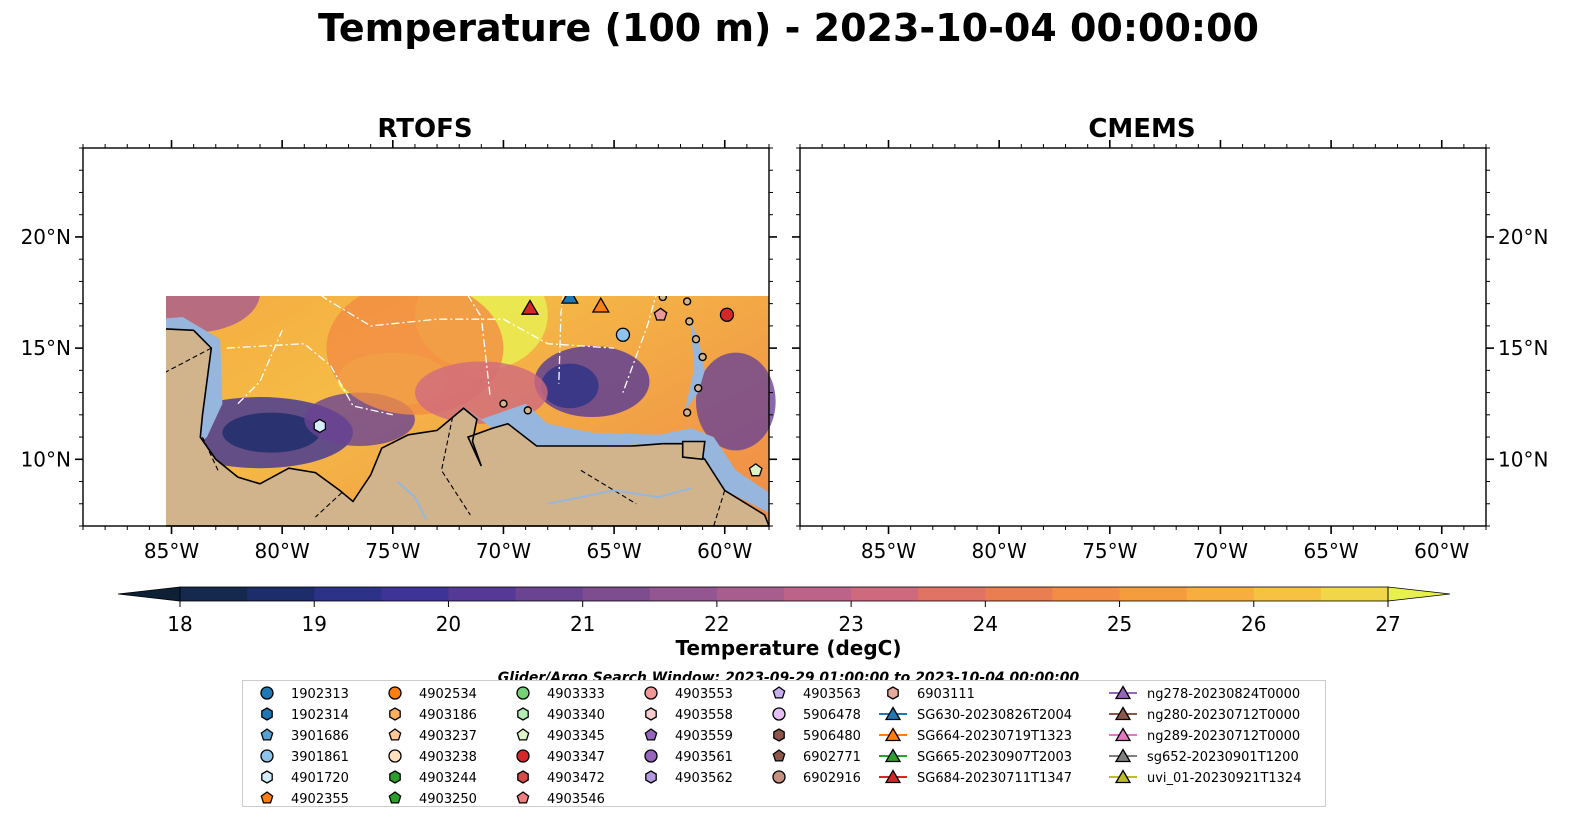 This screenshot has height=827, width=1577. What do you see at coordinates (46, 348) in the screenshot?
I see `lat-tick-label: 15°N` at bounding box center [46, 348].